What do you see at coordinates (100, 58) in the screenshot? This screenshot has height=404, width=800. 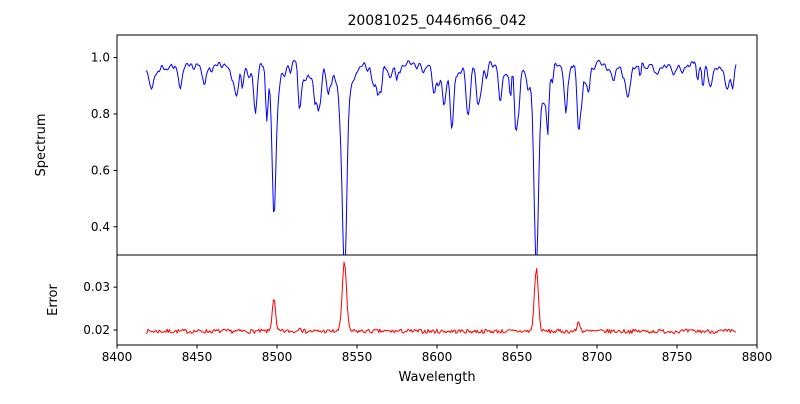 I see `y-tick-label: 1.0` at bounding box center [100, 58].